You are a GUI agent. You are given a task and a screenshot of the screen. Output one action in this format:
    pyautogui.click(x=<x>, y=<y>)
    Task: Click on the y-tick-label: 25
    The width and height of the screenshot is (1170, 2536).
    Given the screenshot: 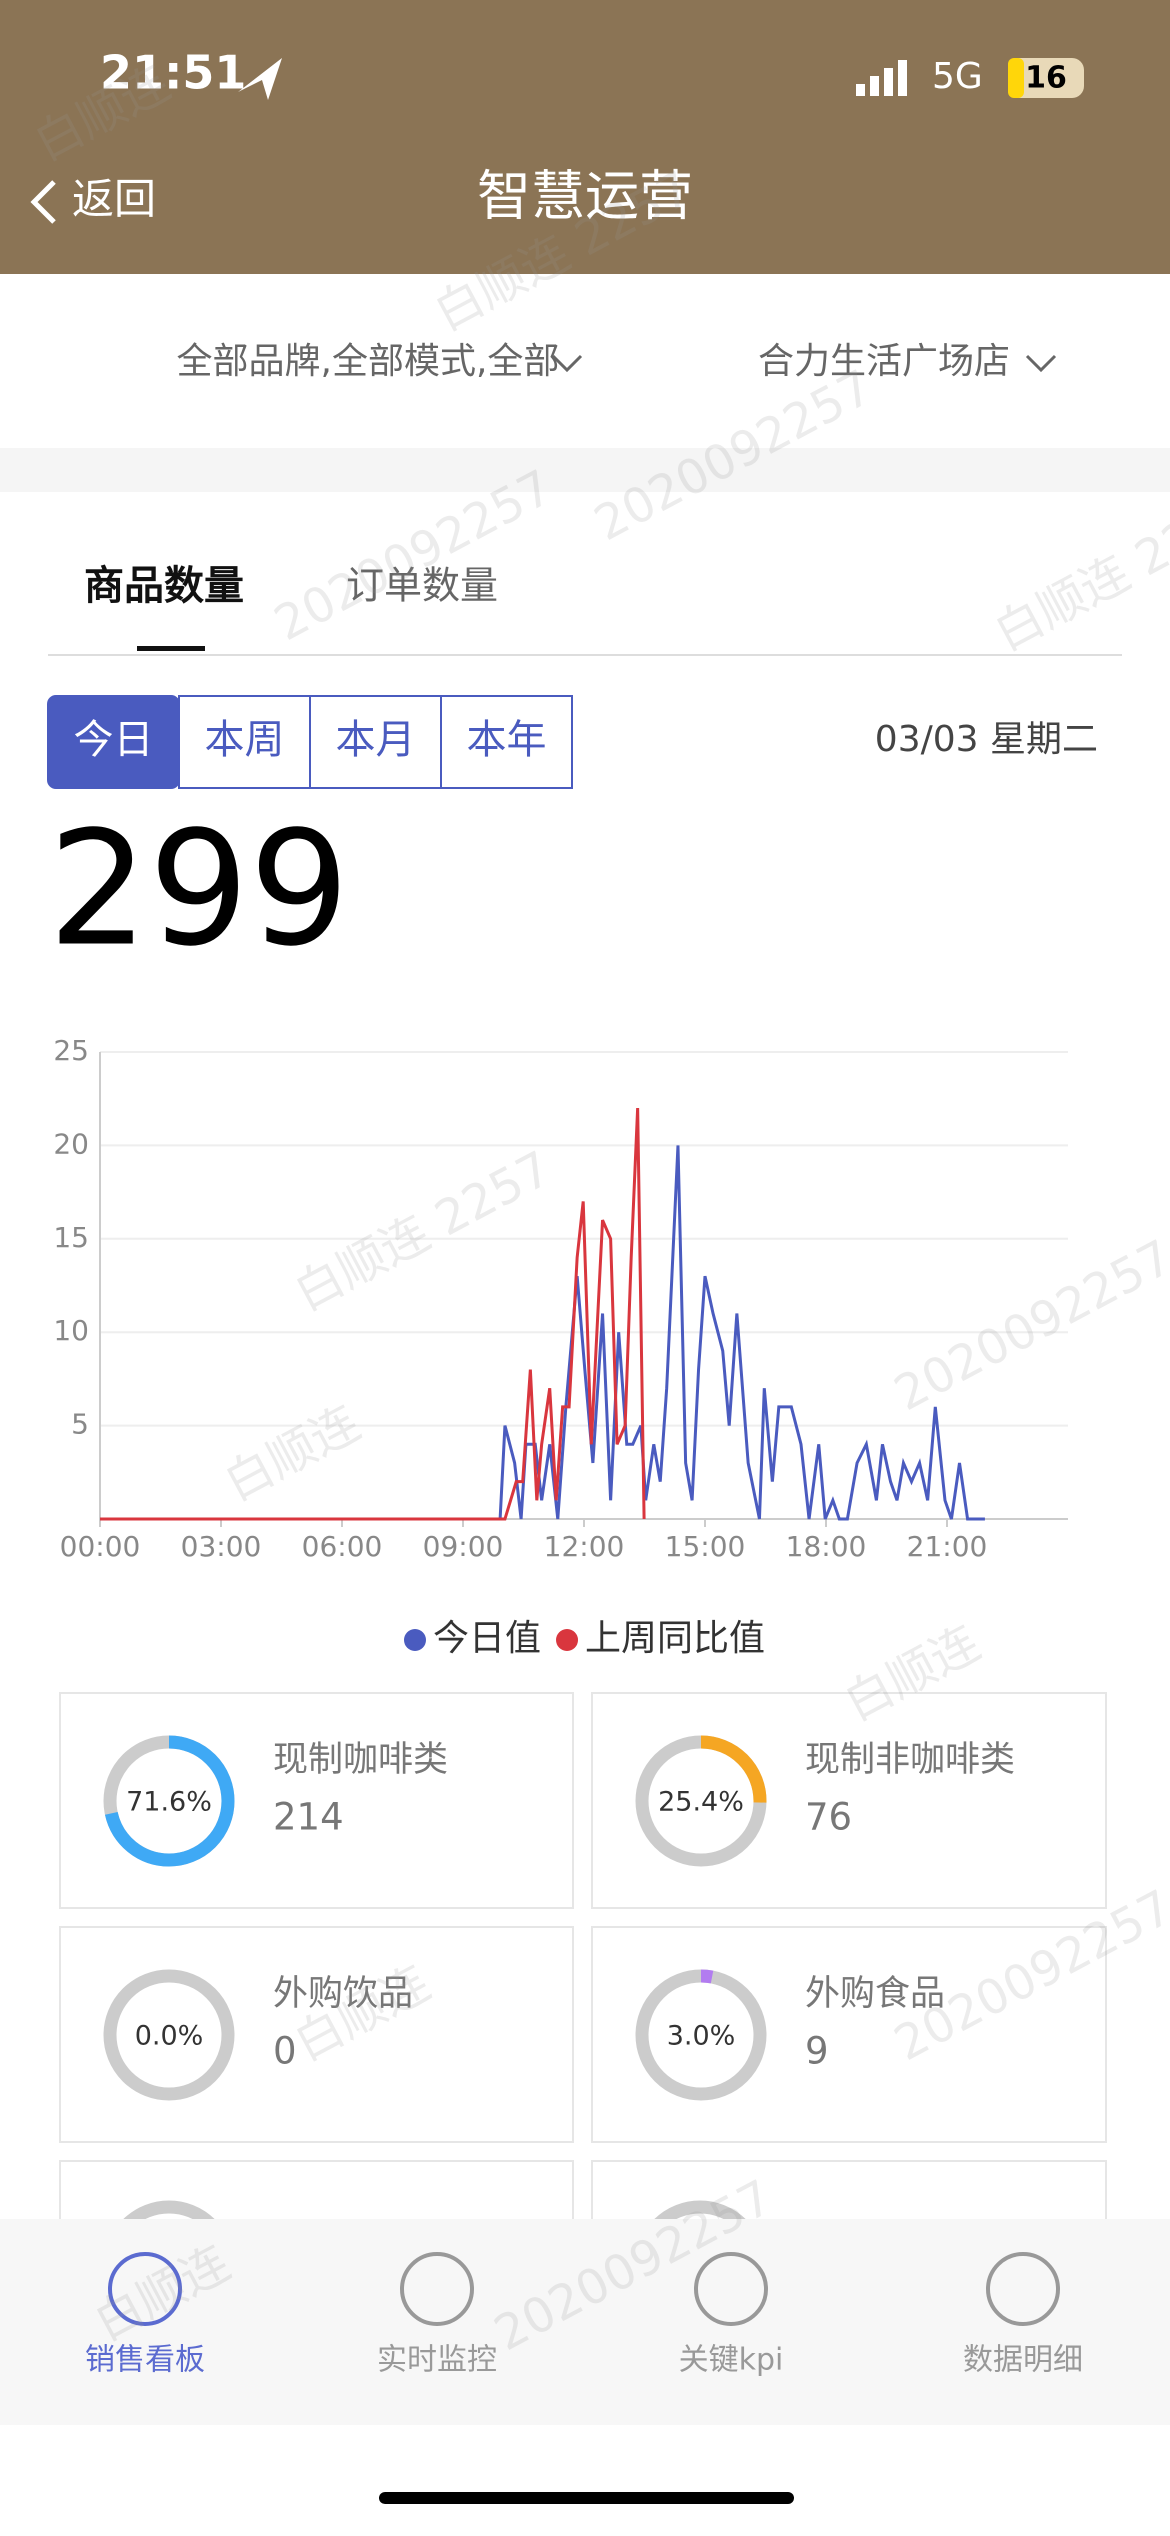 What is the action you would take?
    pyautogui.click(x=71, y=1050)
    